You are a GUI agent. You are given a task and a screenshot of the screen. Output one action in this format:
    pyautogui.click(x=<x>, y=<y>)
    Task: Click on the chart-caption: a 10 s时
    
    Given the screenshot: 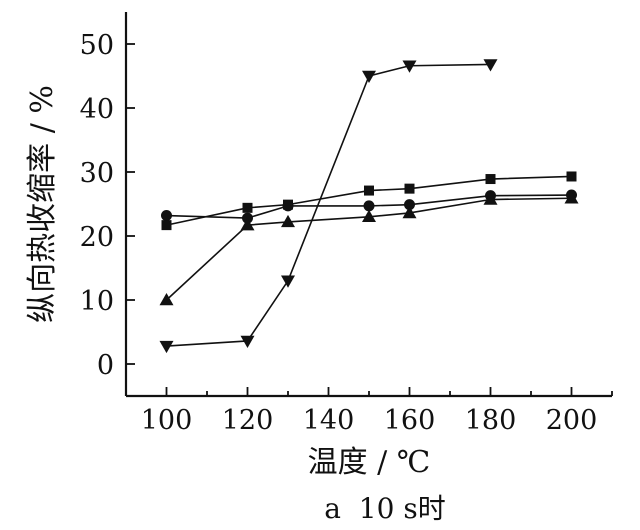 What is the action you would take?
    pyautogui.click(x=384, y=508)
    